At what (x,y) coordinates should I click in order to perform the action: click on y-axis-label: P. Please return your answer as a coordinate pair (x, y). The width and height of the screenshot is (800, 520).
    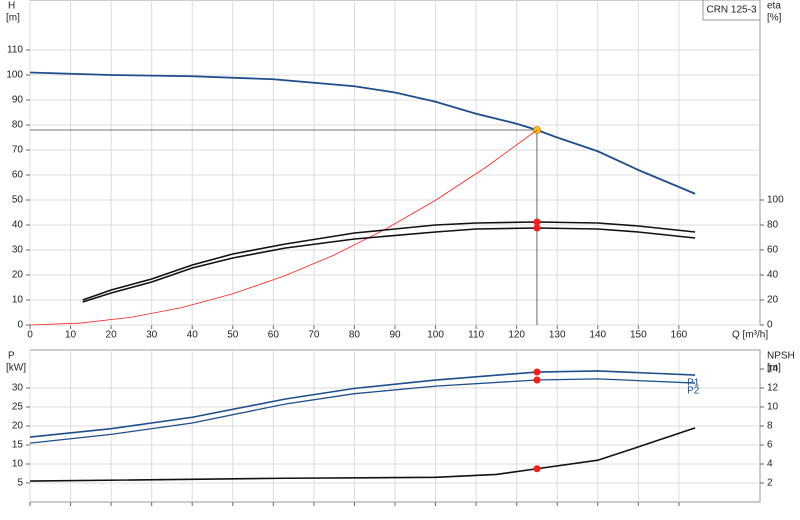
    Looking at the image, I should click on (11, 356).